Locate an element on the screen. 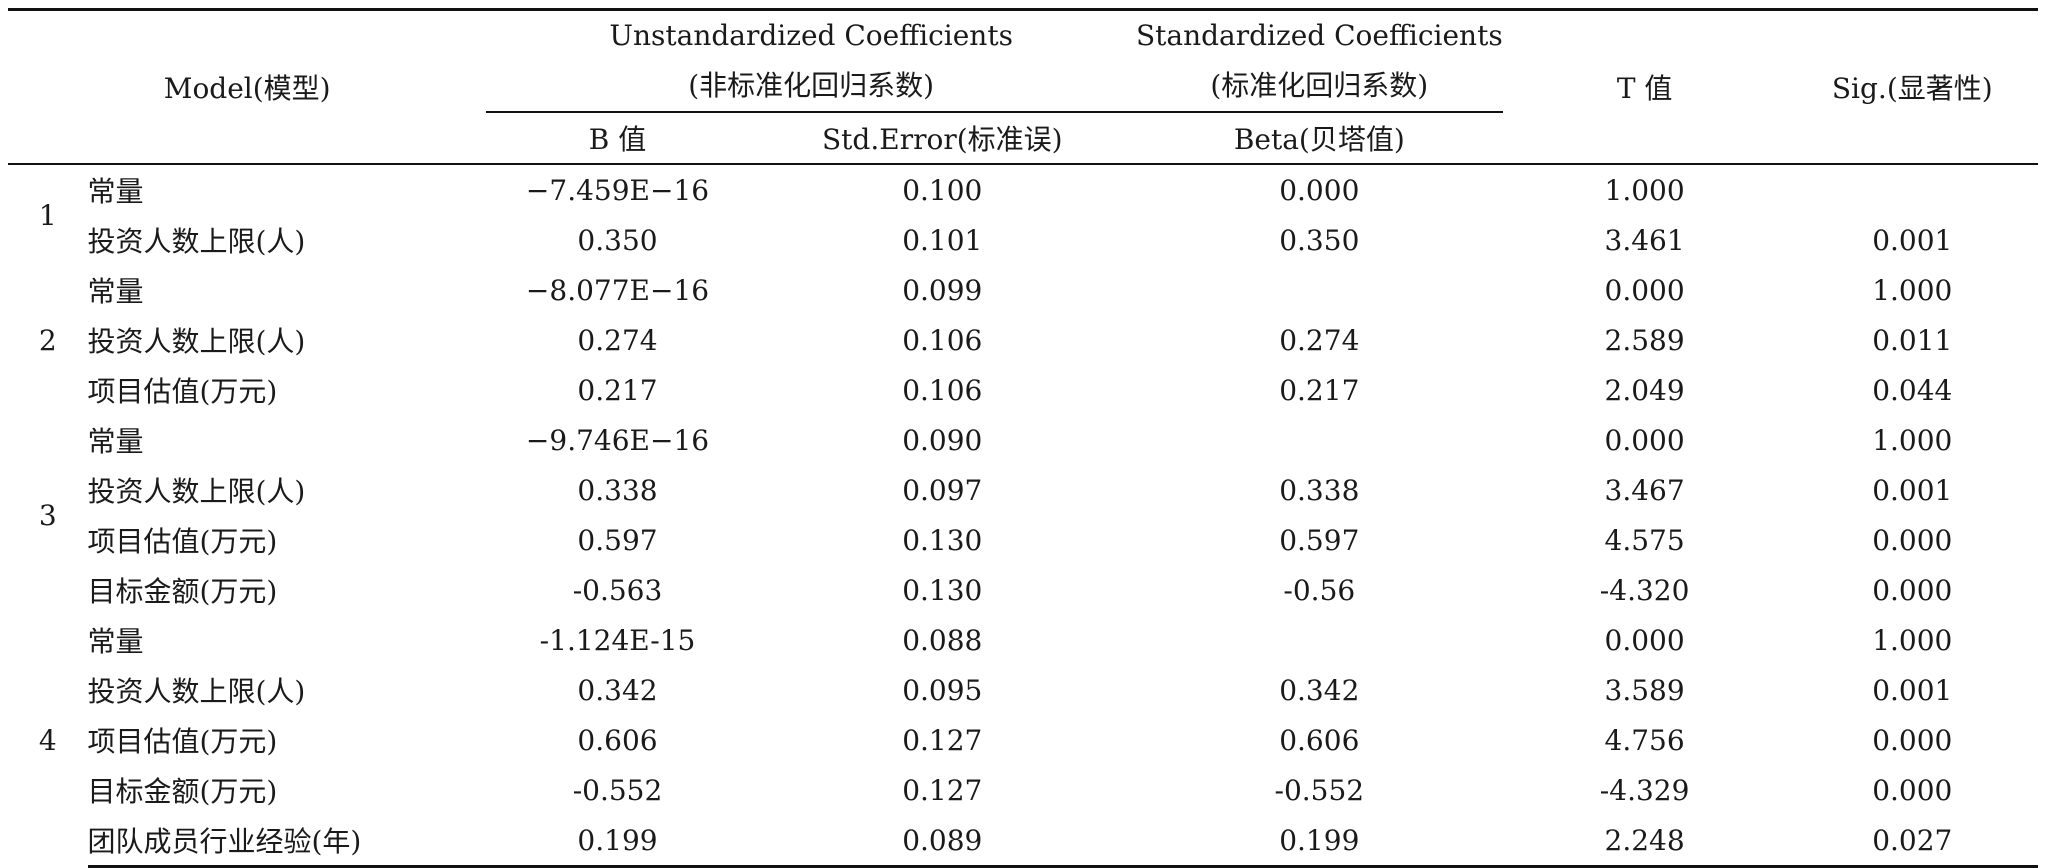  t-value: 2.589 is located at coordinates (1644, 340).